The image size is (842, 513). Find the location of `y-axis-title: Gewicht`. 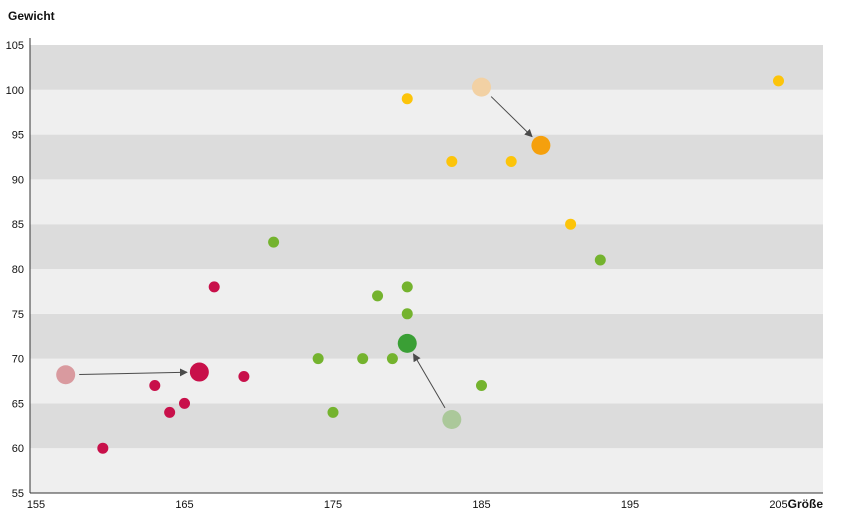

y-axis-title: Gewicht is located at coordinates (31, 16).